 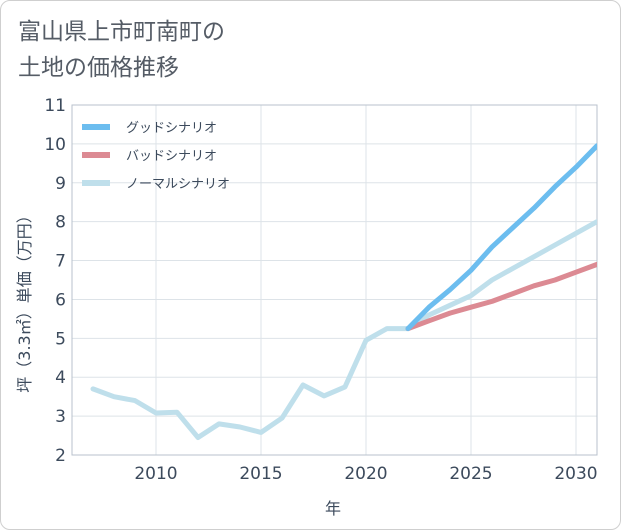 I want to click on y-axis-label: 坪（3.3㎡）単価（万円）, so click(x=24, y=299).